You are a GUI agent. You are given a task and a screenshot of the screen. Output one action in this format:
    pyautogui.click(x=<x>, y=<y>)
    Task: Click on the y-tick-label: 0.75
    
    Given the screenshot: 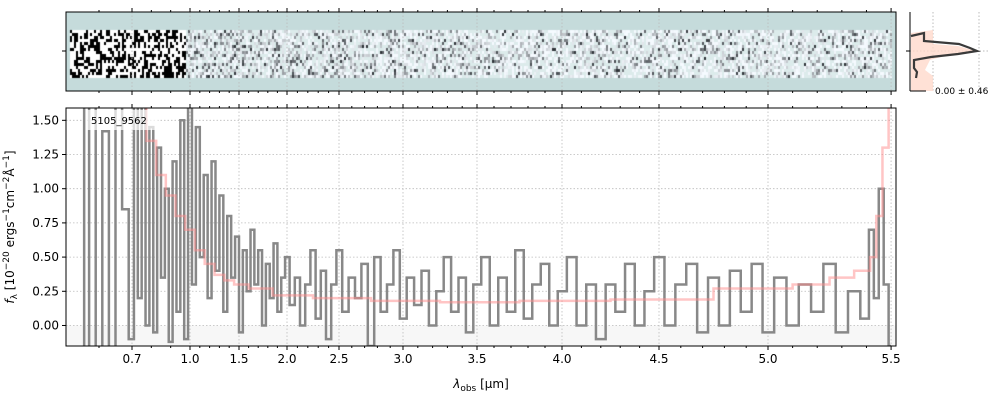 What is the action you would take?
    pyautogui.click(x=45, y=223)
    